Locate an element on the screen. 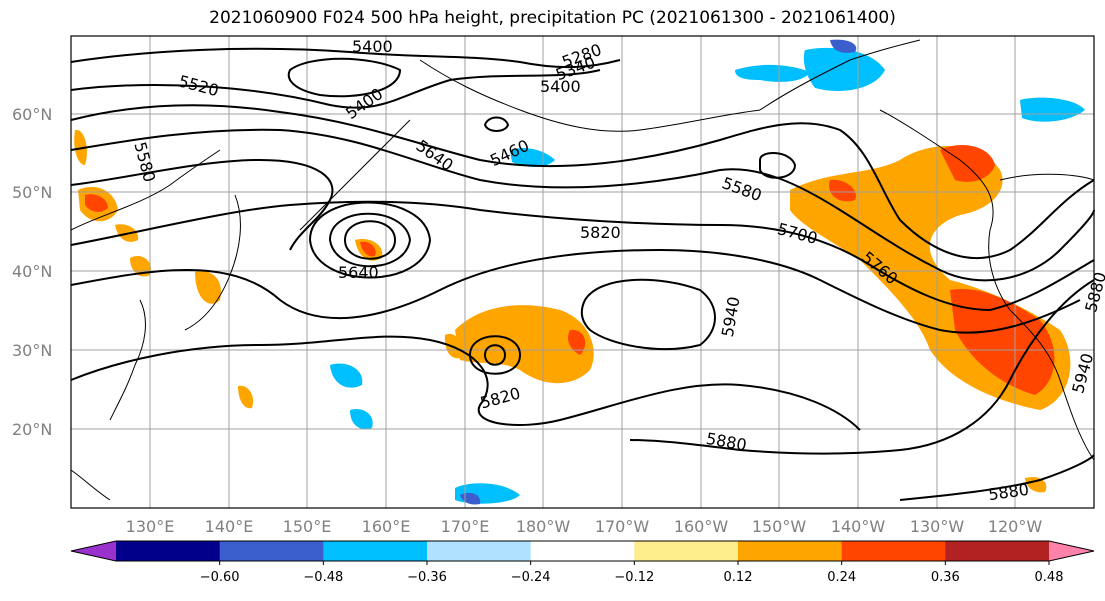  lat-label: 20°N is located at coordinates (32, 429).